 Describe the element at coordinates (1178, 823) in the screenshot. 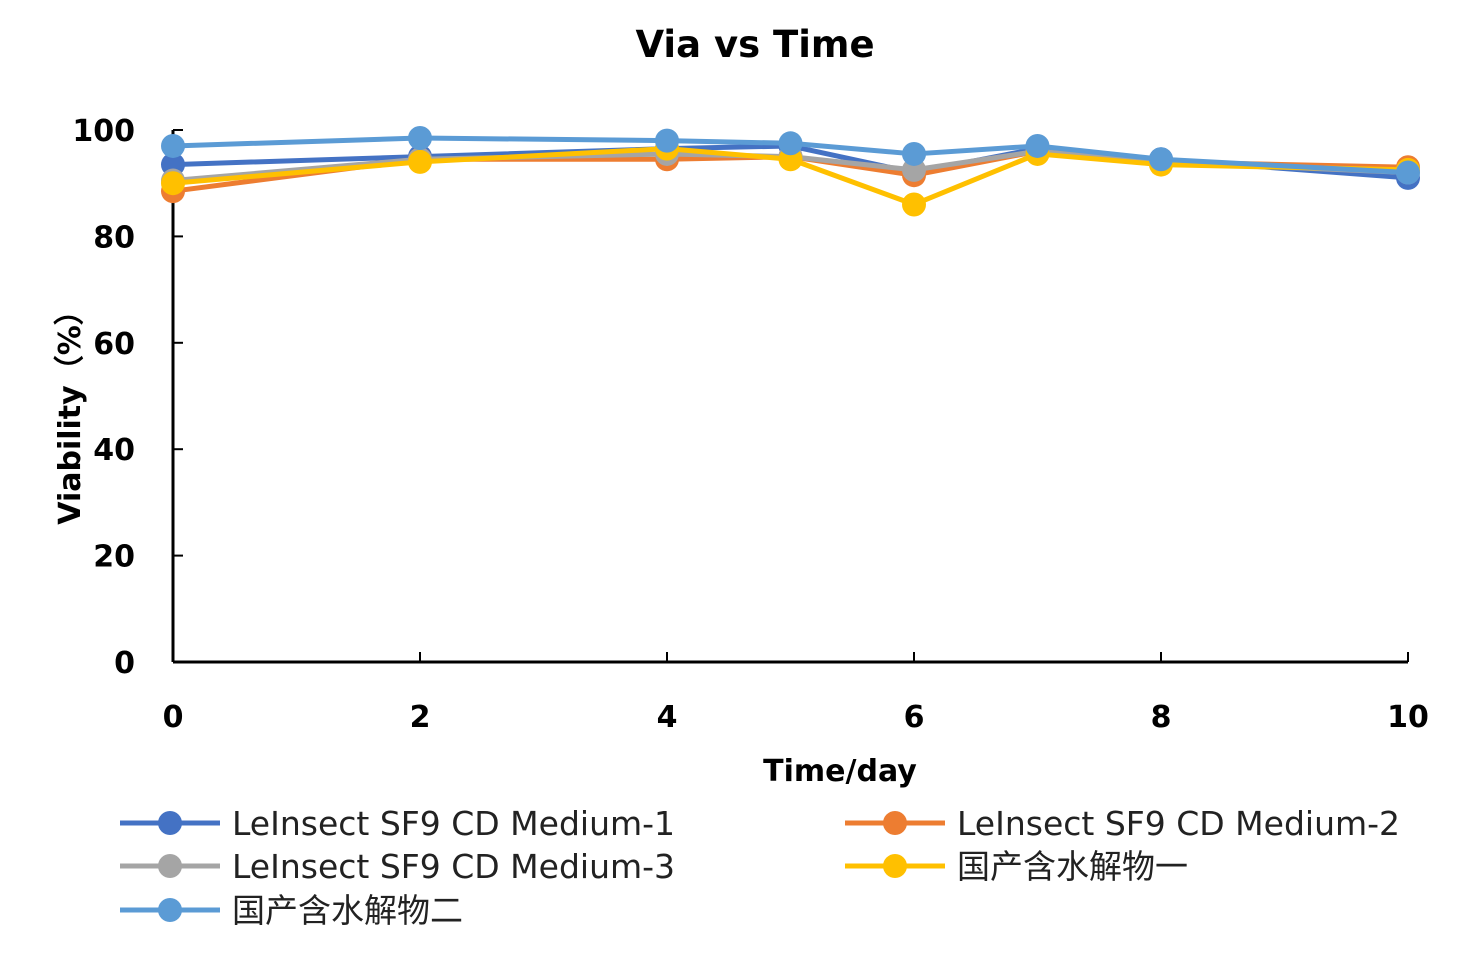

I see `legend-label: LeInsect SF9 CD Medium-2` at that location.